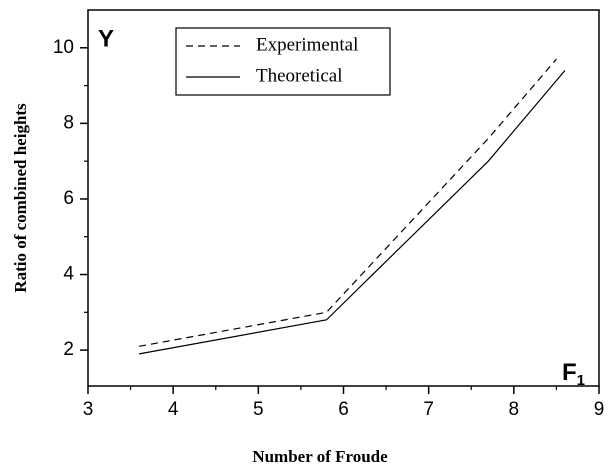 The image size is (611, 471). Describe the element at coordinates (599, 409) in the screenshot. I see `x-tick-label: 9` at that location.